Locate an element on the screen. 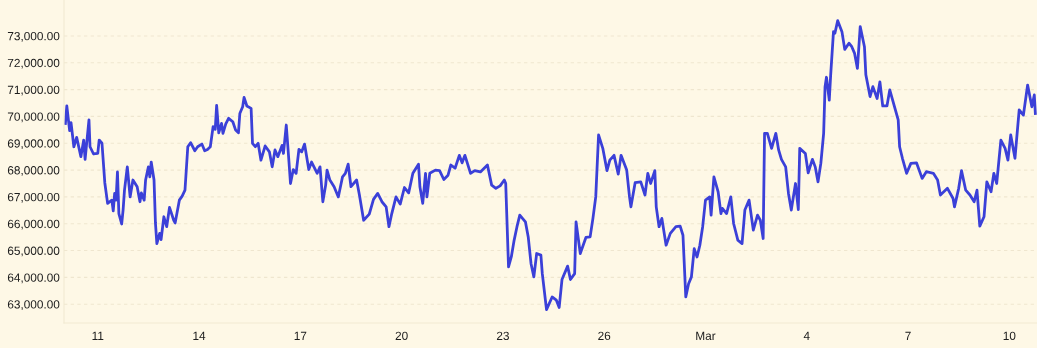 The width and height of the screenshot is (1037, 348). y-tick-label: 68,000.00 is located at coordinates (33, 171).